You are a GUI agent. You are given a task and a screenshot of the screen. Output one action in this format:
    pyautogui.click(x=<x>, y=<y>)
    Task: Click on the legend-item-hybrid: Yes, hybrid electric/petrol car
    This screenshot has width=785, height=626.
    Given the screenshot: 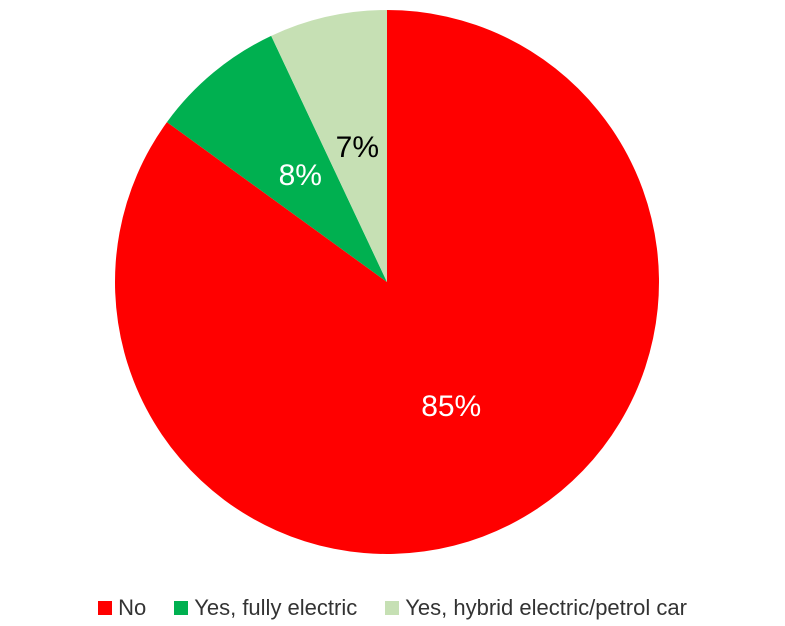 What is the action you would take?
    pyautogui.click(x=536, y=608)
    